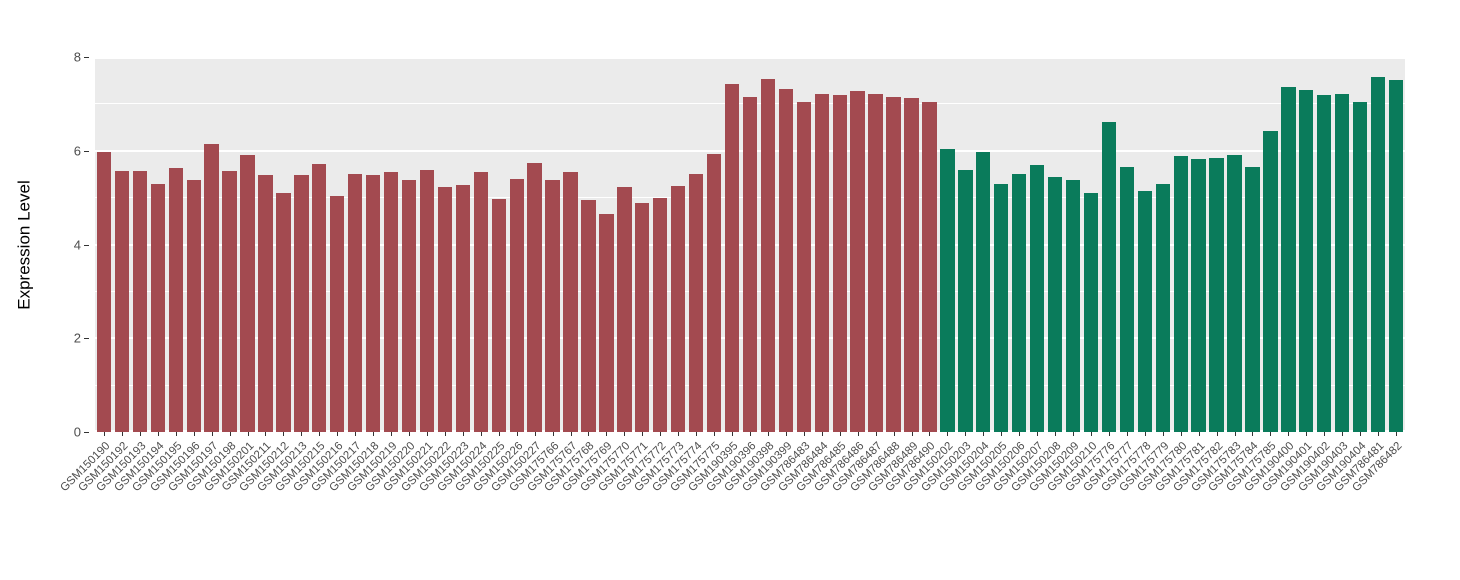 This screenshot has width=1460, height=580. Describe the element at coordinates (965, 300) in the screenshot. I see `bar-GSM150203` at that location.